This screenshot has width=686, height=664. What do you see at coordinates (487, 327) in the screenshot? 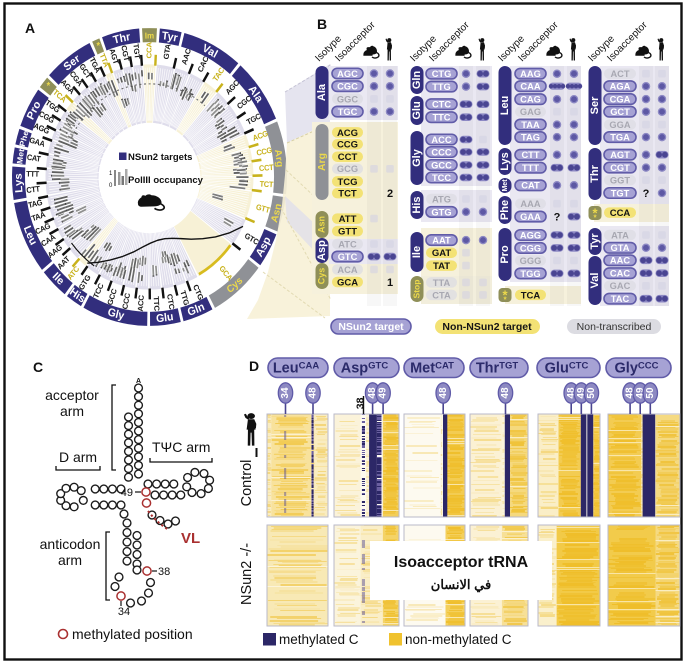
I see `svg-text: Non-NSun2 target` at bounding box center [487, 327].